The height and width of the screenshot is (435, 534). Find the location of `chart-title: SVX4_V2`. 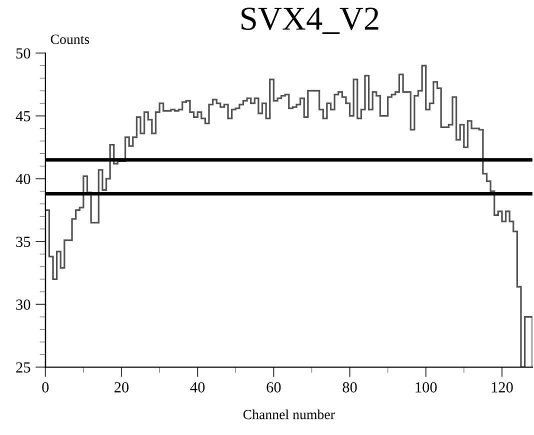

chart-title: SVX4_V2 is located at coordinates (310, 21).